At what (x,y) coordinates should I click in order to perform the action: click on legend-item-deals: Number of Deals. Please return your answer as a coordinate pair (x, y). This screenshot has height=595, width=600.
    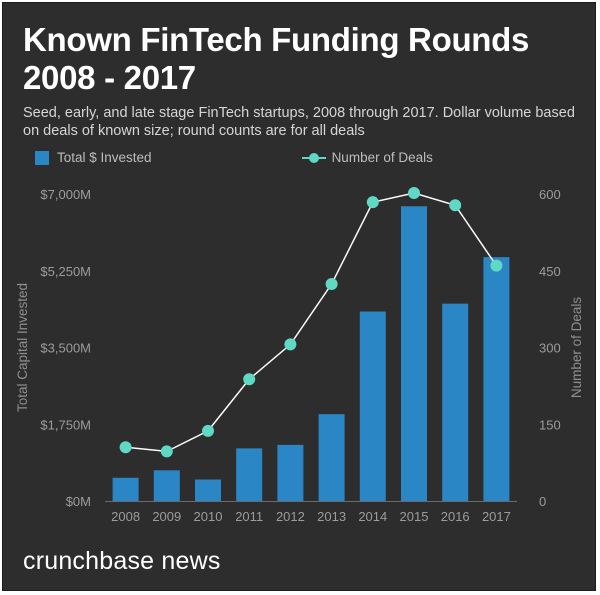
    Looking at the image, I should click on (292, 157).